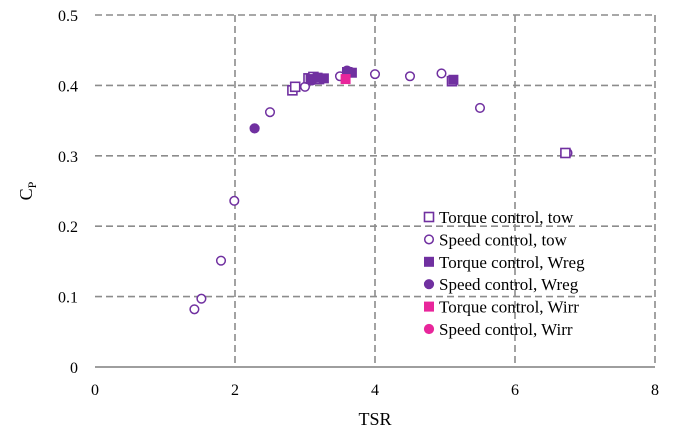 This screenshot has width=675, height=438. I want to click on legend-label: Speed control, Wirr, so click(506, 329).